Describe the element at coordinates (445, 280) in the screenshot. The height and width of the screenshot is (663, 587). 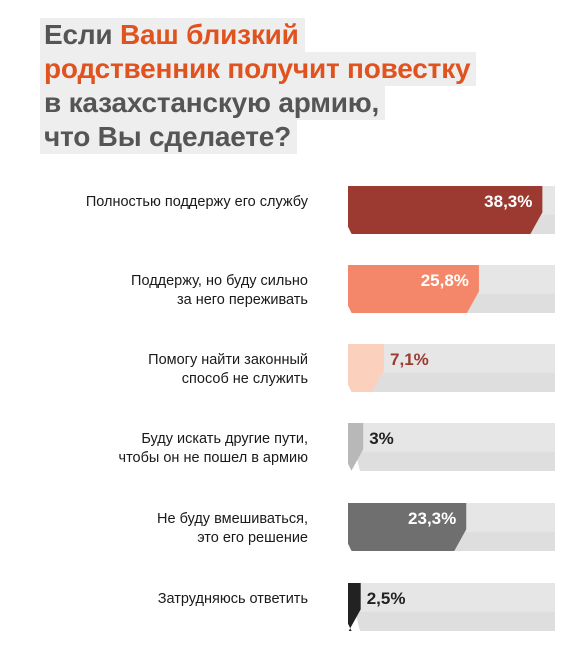
I see `bar-value-label: 25,8%` at that location.